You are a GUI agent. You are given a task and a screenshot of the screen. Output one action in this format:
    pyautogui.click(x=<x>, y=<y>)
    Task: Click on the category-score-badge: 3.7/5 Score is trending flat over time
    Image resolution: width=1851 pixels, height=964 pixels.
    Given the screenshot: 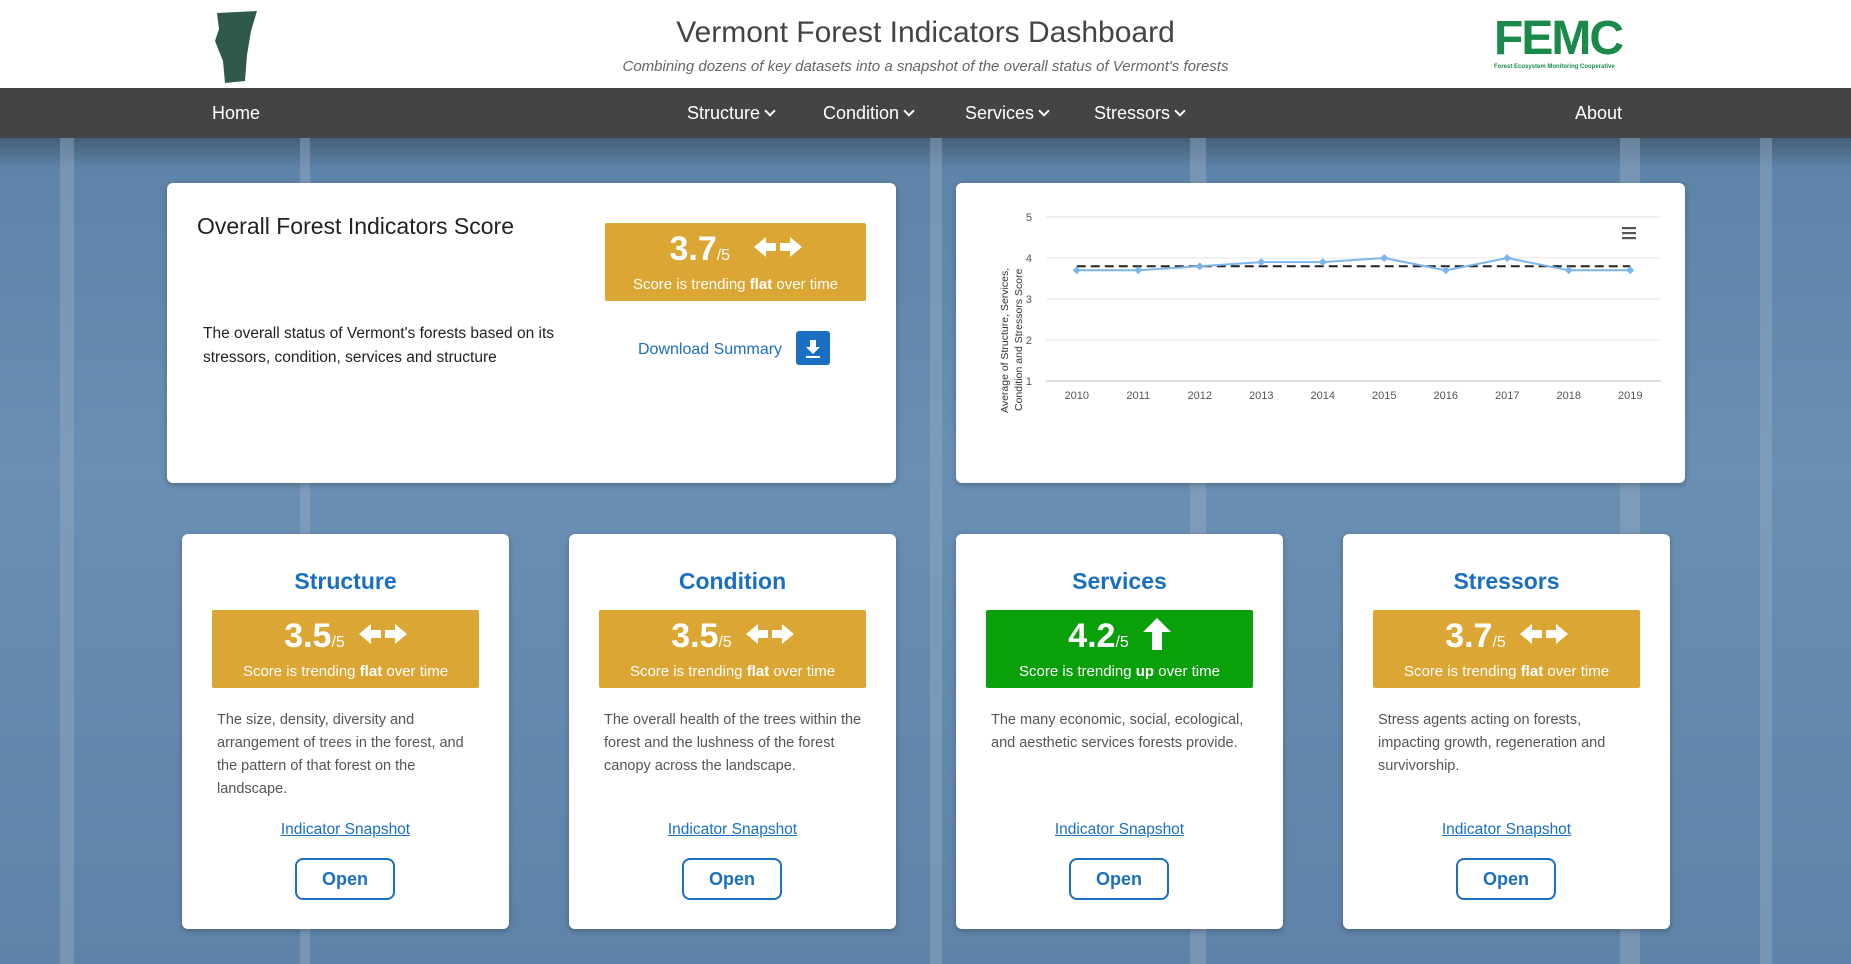 What is the action you would take?
    pyautogui.click(x=1506, y=649)
    